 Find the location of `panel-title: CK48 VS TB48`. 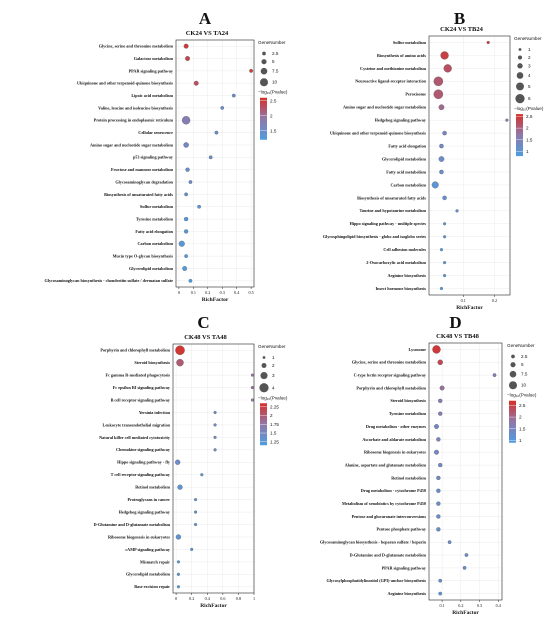

panel-title: CK48 VS TB48 is located at coordinates (457, 336).